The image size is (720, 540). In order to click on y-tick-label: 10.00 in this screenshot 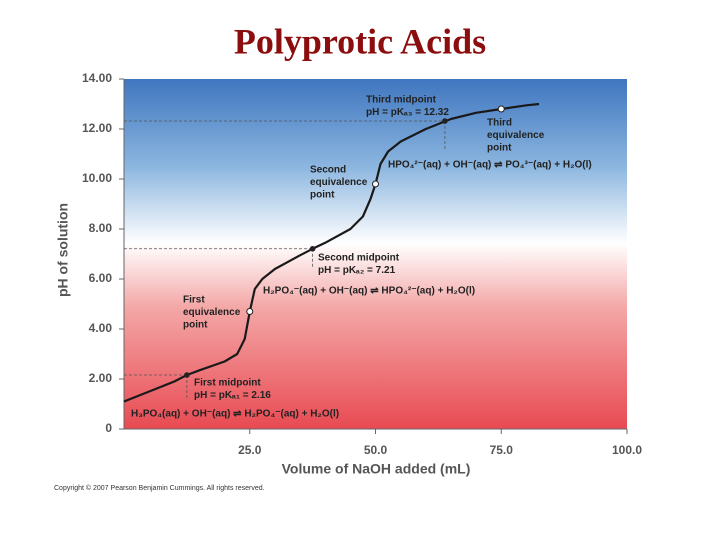, I will do `click(97, 178)`.